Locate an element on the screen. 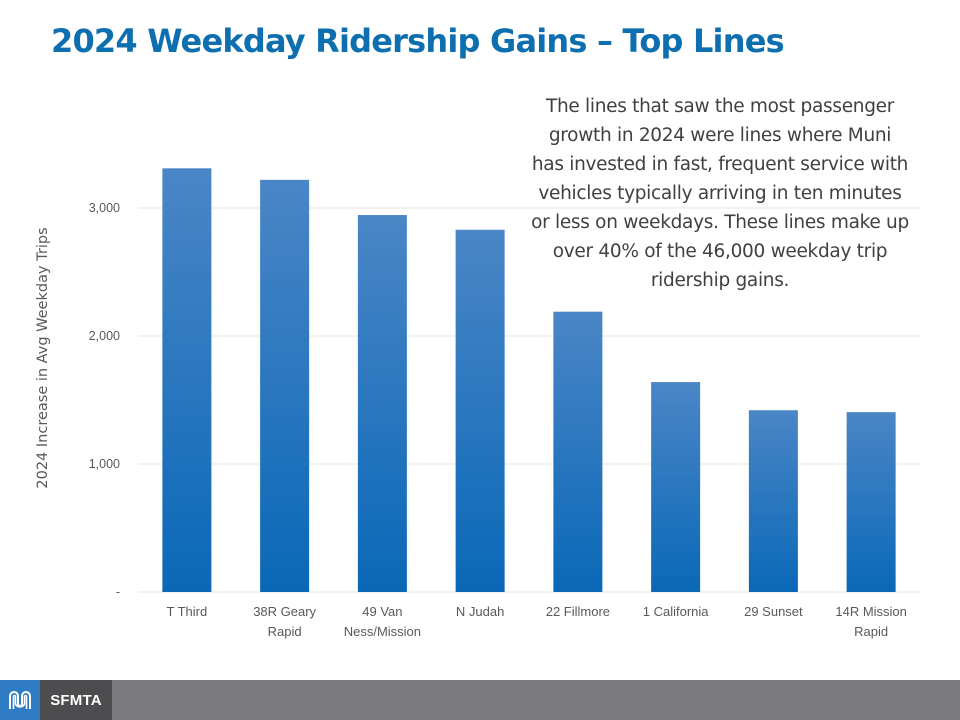  brand-name: SFMTA is located at coordinates (76, 700).